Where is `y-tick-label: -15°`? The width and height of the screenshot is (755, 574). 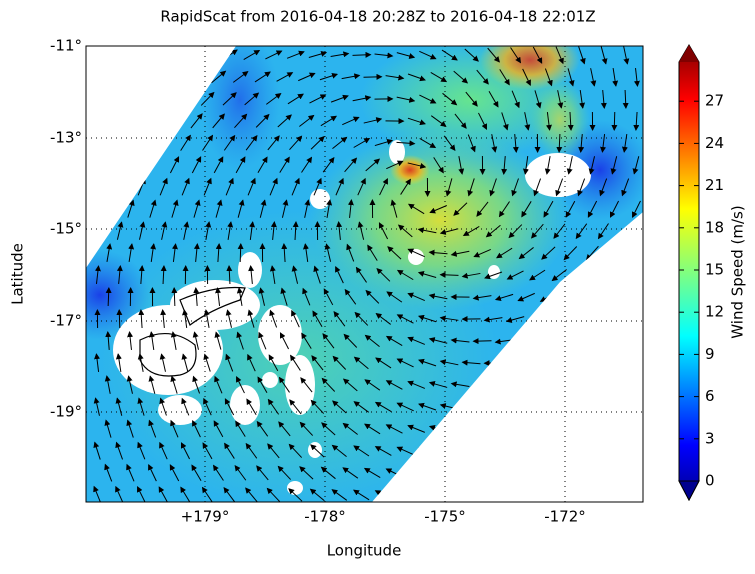
y-tick-label: -15° is located at coordinates (66, 229).